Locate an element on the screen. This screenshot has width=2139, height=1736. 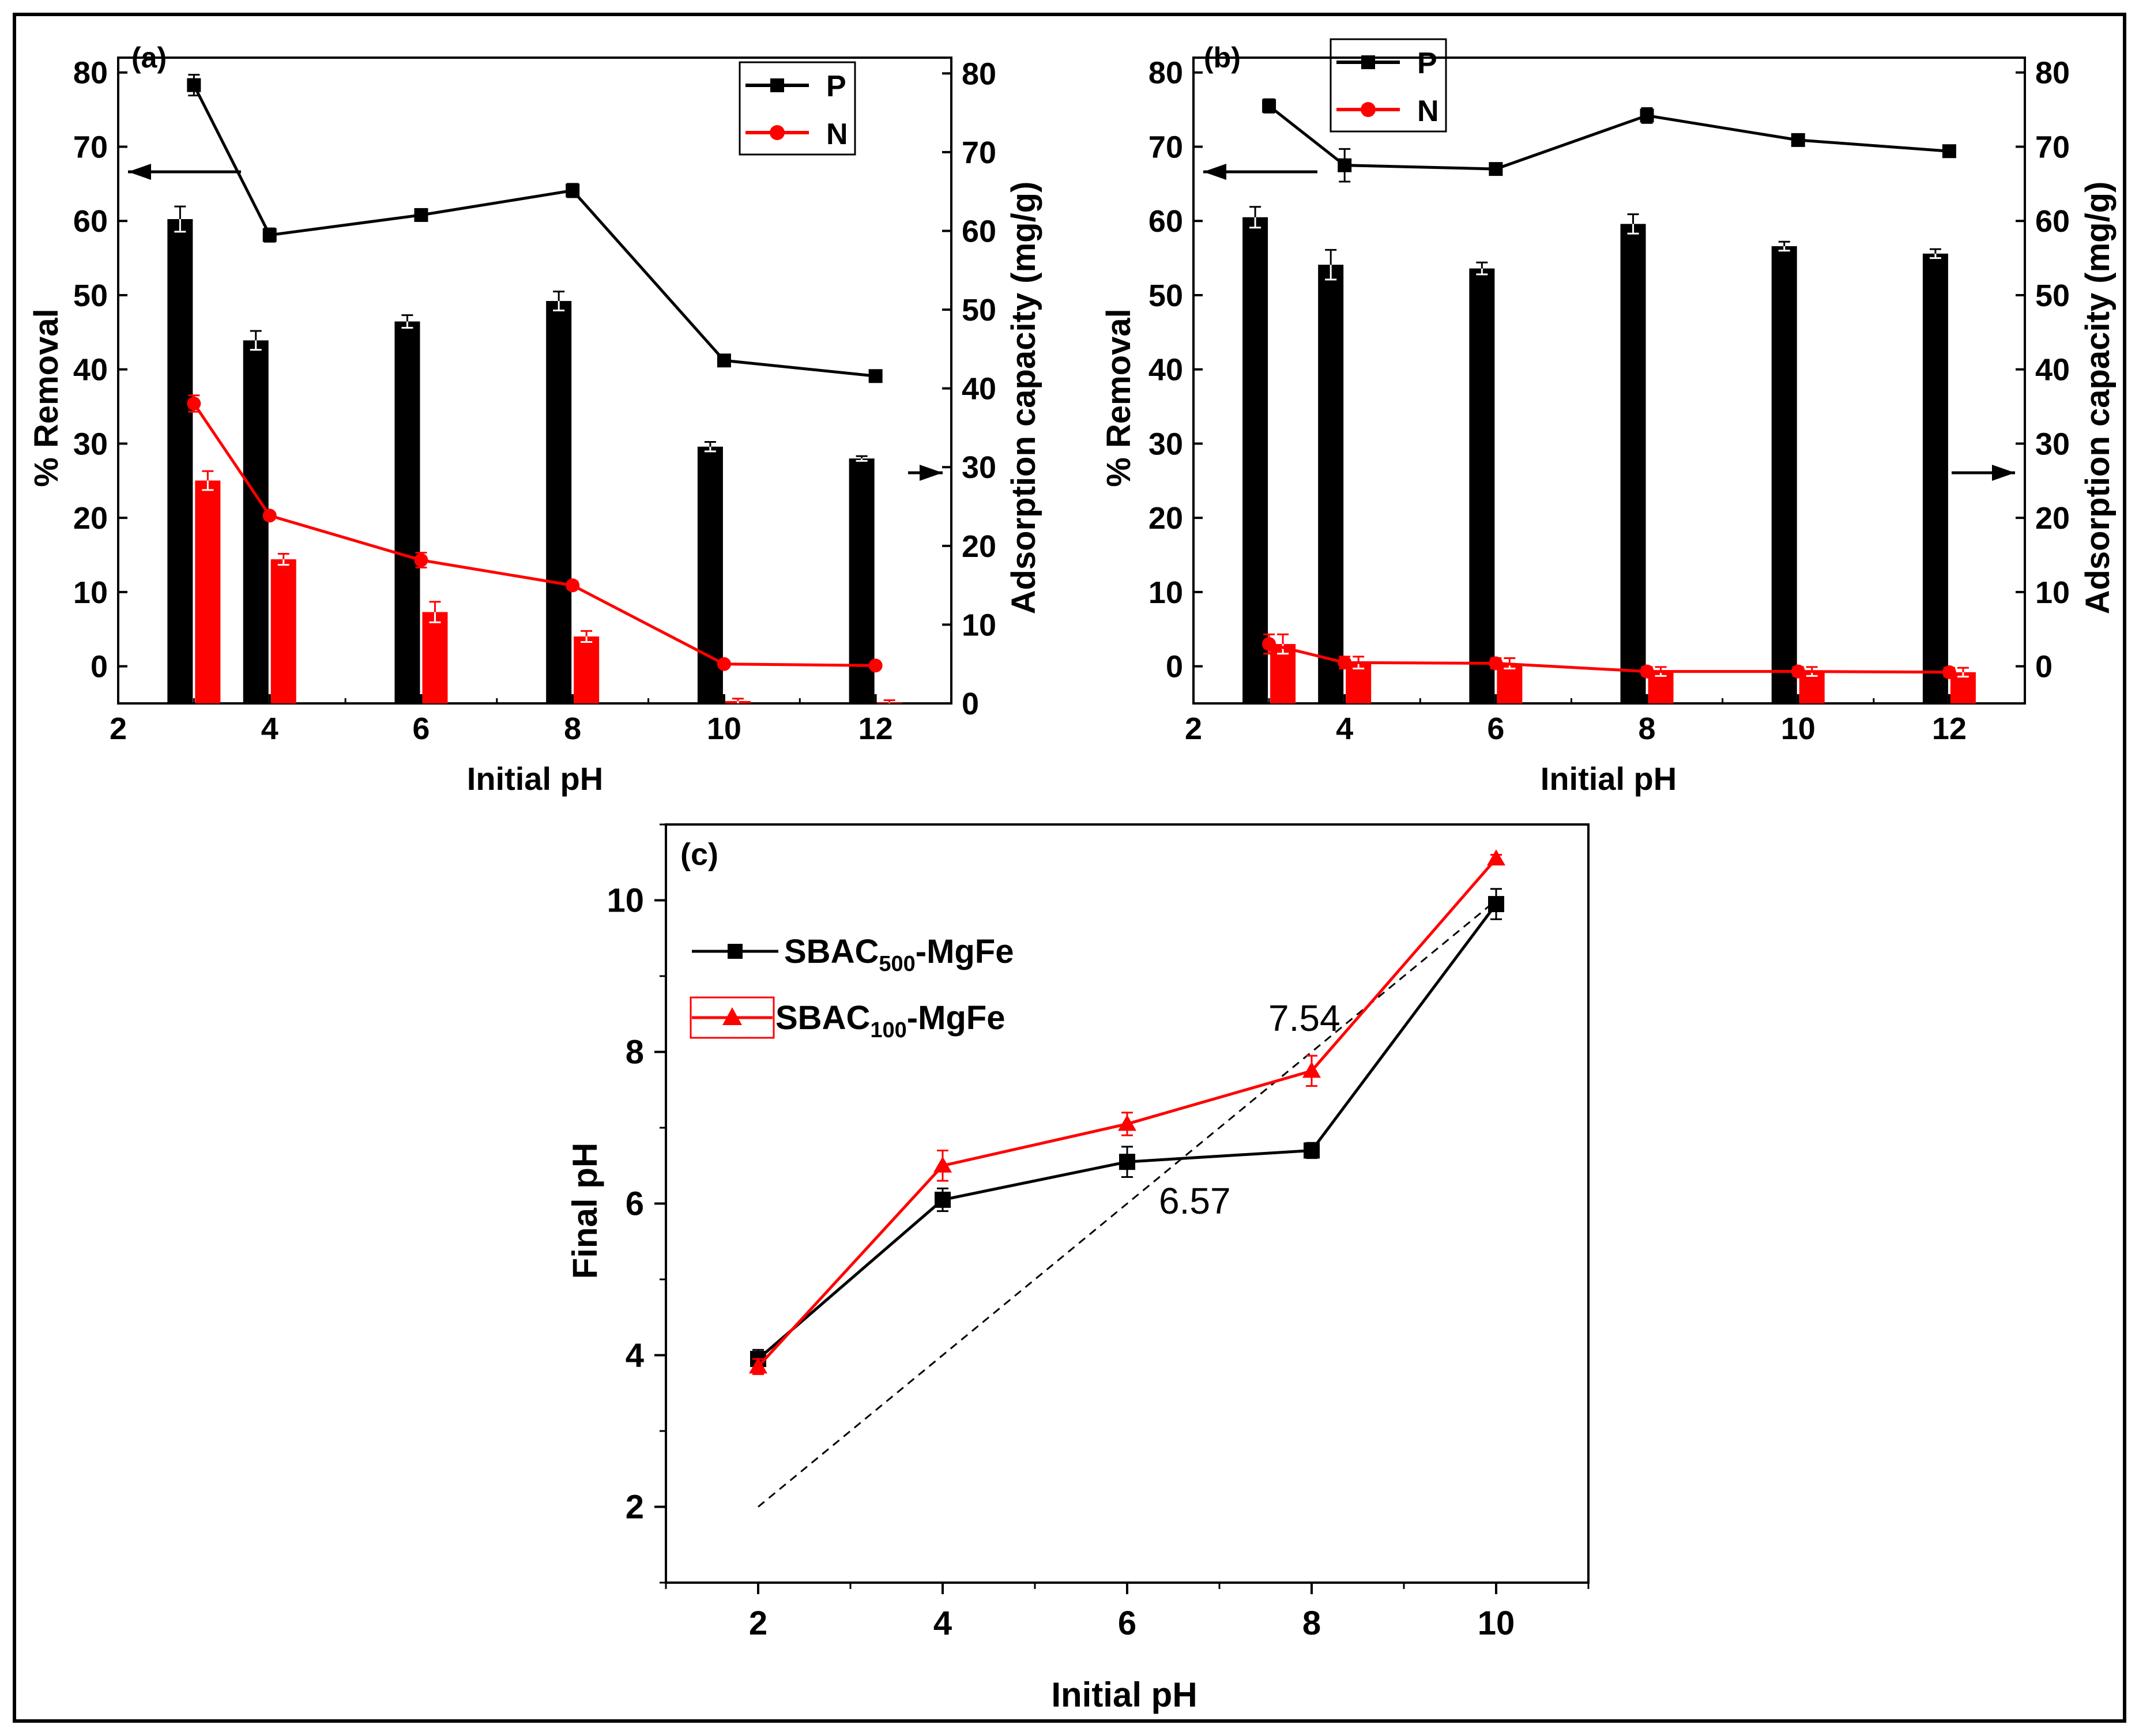
panel-c-annotation-754: 7.54 is located at coordinates (1304, 1018).